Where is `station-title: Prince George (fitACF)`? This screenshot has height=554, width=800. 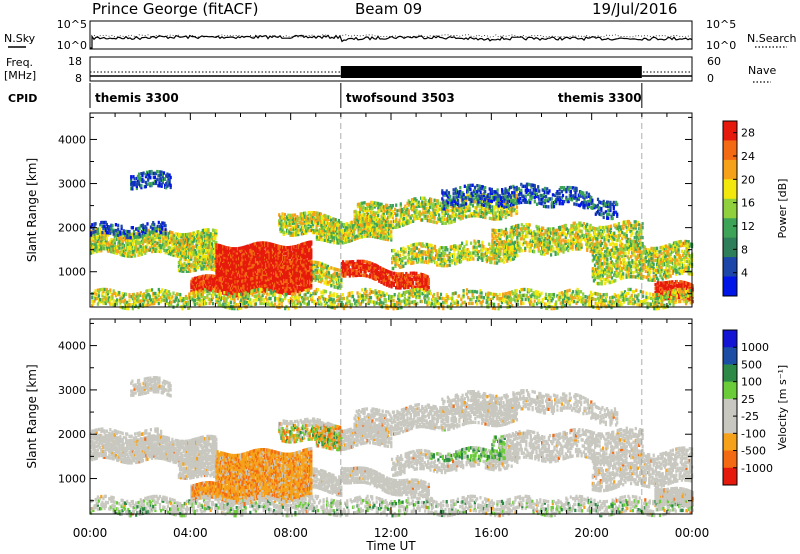 station-title: Prince George (fitACF) is located at coordinates (175, 9).